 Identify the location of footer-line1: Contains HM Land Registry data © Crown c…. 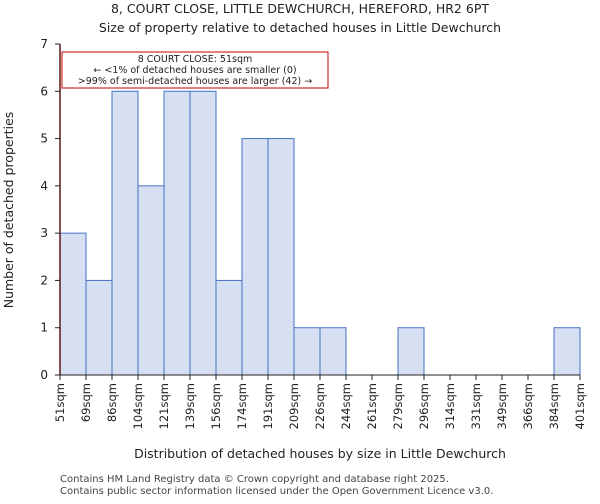
(254, 479).